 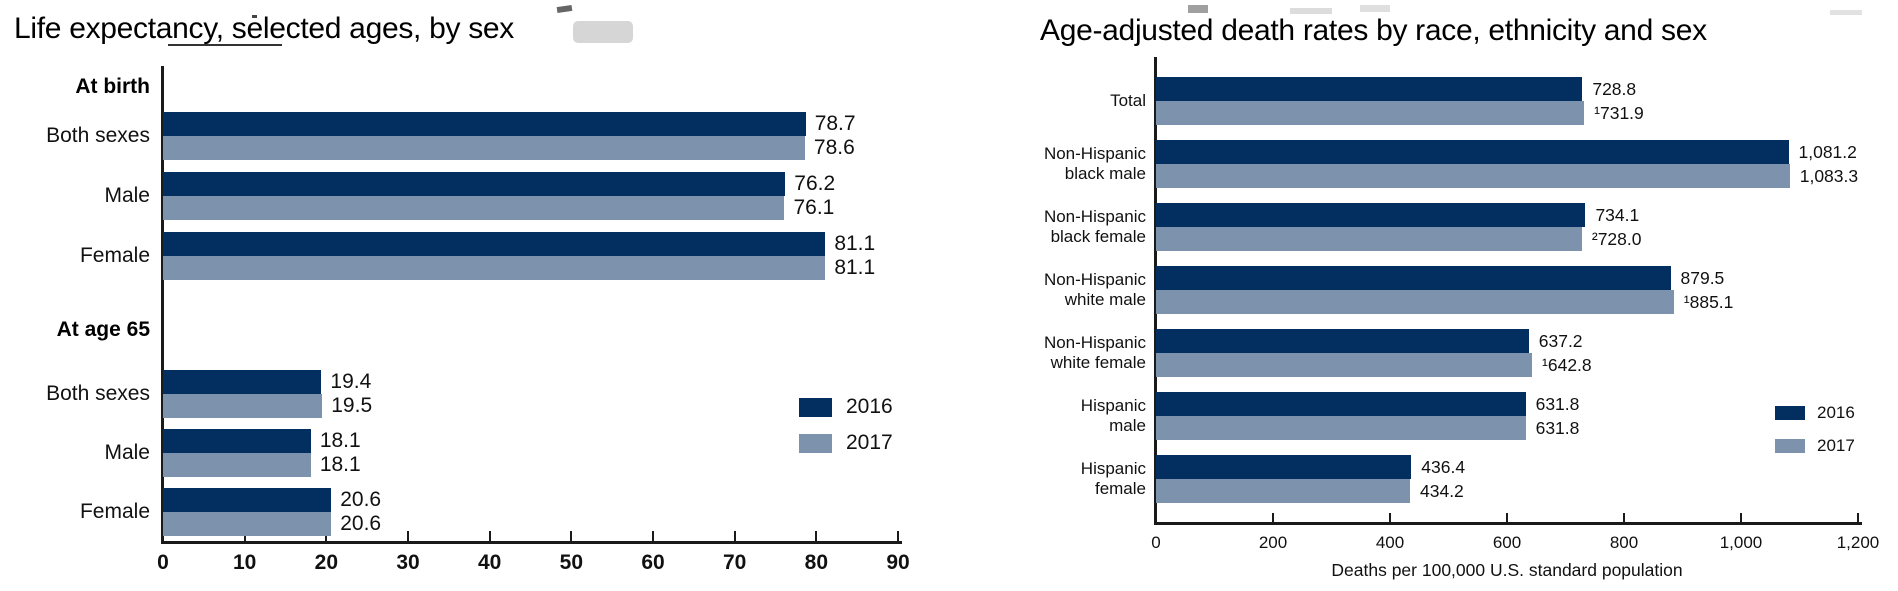 What do you see at coordinates (1708, 302) in the screenshot?
I see `value-label-2017: ¹885.1` at bounding box center [1708, 302].